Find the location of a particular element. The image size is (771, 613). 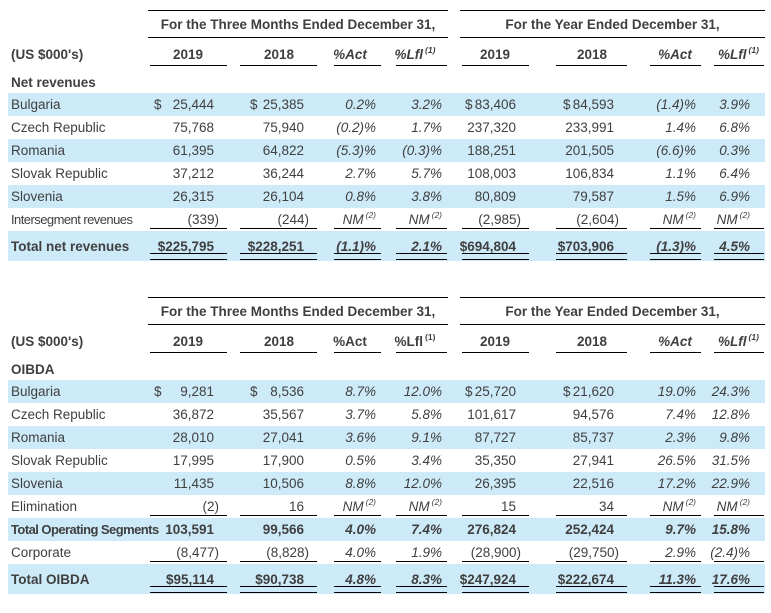

value-cell: 1.7% is located at coordinates (415, 127).